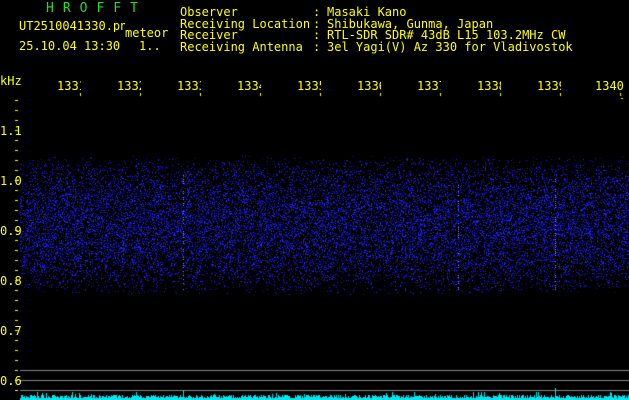 This screenshot has width=629, height=400. Describe the element at coordinates (11, 181) in the screenshot. I see `y-tick-label: 1.0` at that location.